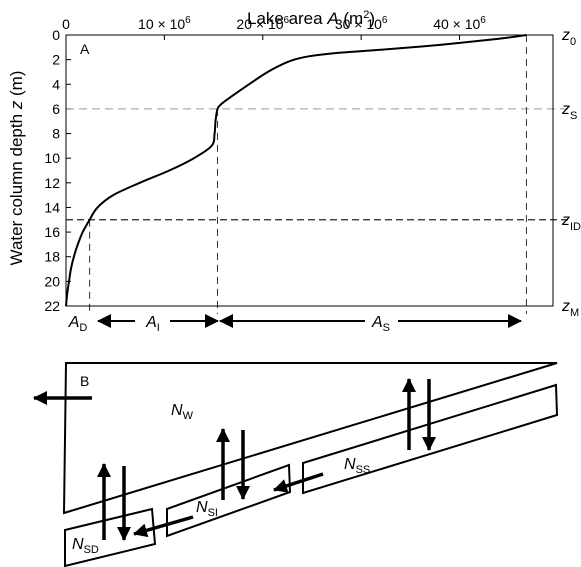 This screenshot has width=581, height=567. Describe the element at coordinates (182, 412) in the screenshot. I see `pool-water-label: NW` at that location.